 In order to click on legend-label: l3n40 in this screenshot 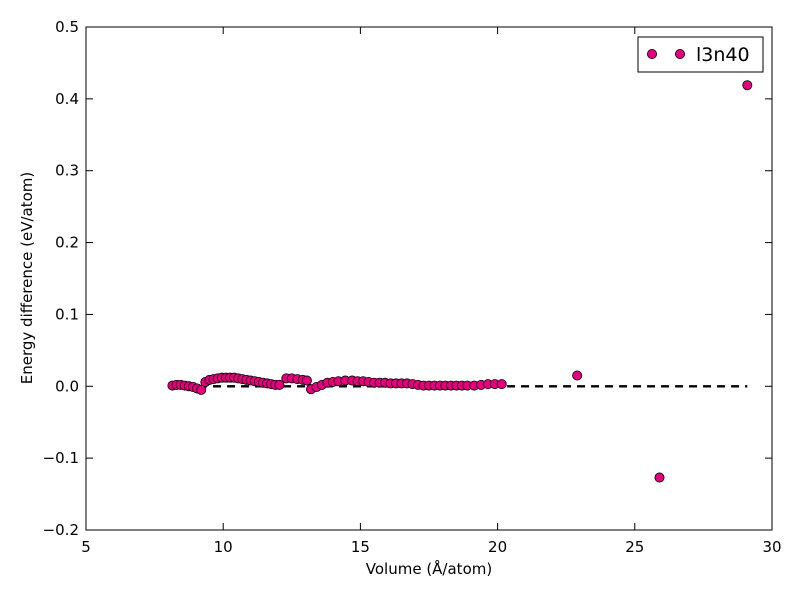, I will do `click(723, 55)`.